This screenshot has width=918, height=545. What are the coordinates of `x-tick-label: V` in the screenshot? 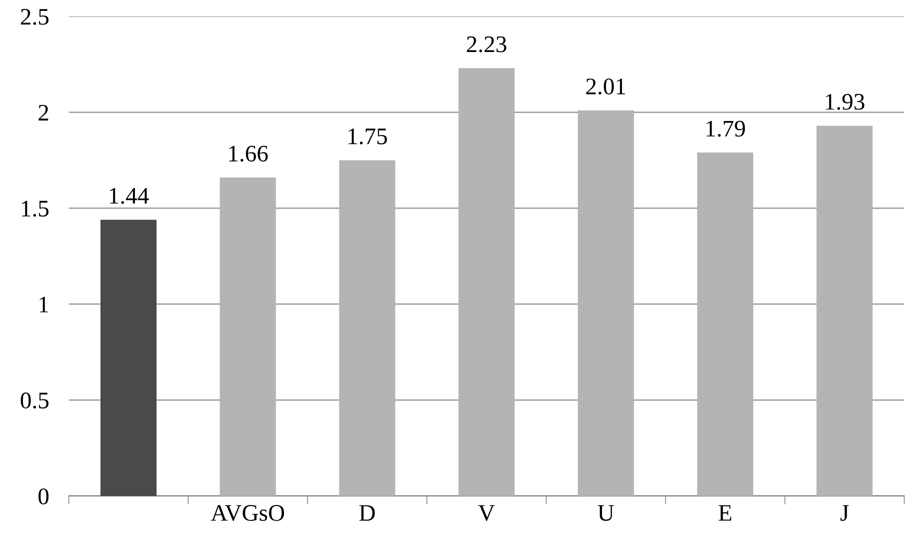 It's located at (486, 513).